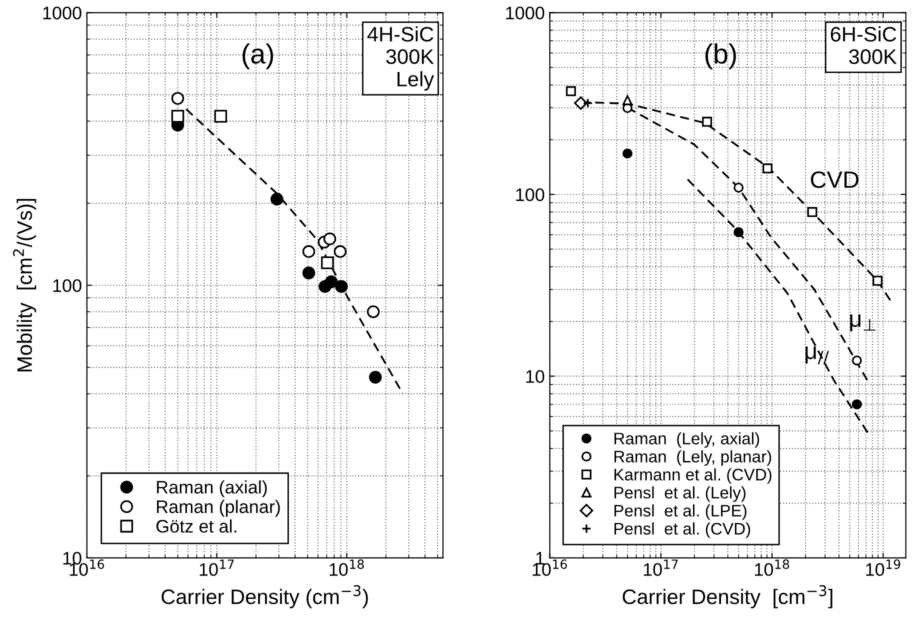 The image size is (915, 634). What do you see at coordinates (883, 567) in the screenshot?
I see `x-tick-label: 10$^{19}$` at bounding box center [883, 567].